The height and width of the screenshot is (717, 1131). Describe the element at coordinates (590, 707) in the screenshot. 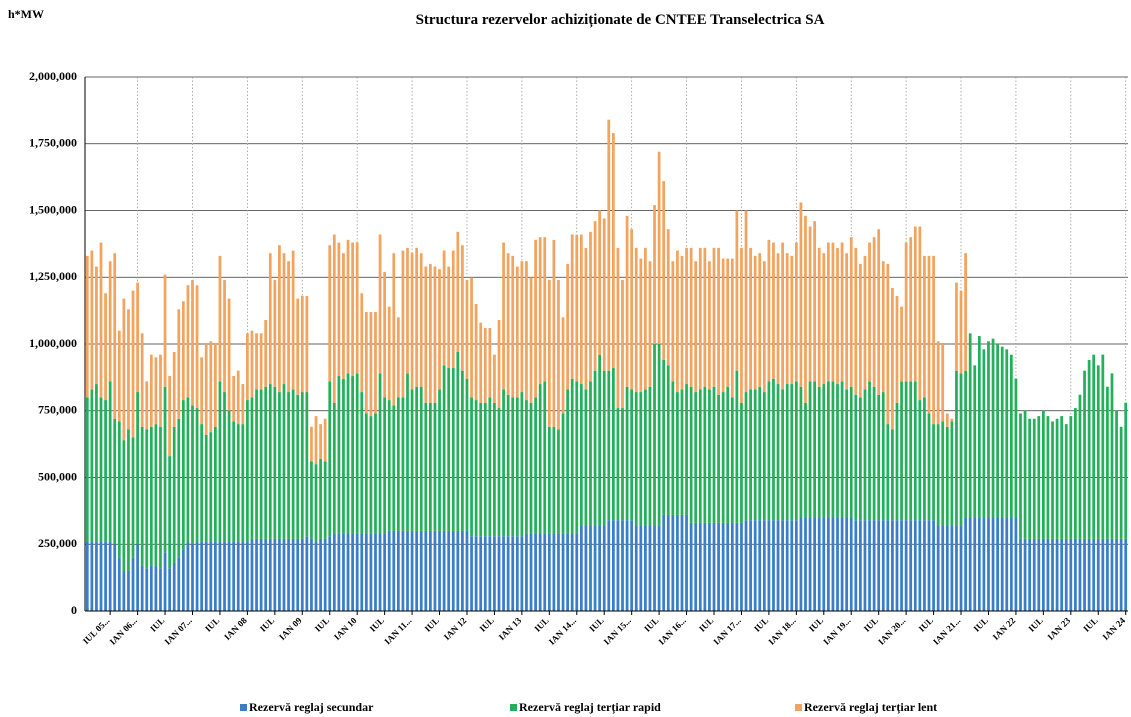

I see `legend-label: Rezervă reglaj terțiar rapid` at that location.